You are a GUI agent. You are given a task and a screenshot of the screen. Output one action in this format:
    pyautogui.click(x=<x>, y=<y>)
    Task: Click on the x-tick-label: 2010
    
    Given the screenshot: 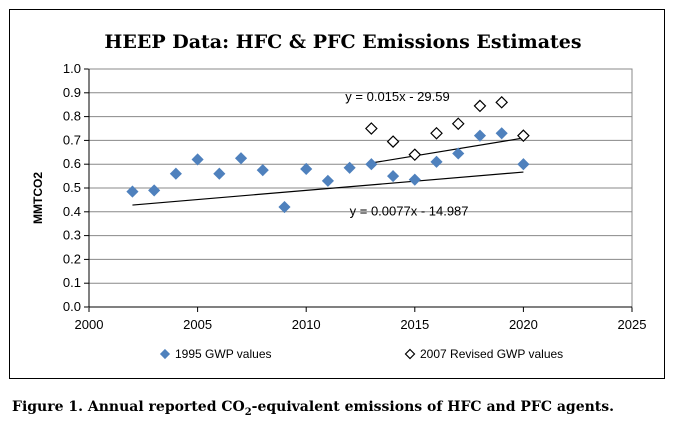 What is the action you would take?
    pyautogui.click(x=306, y=324)
    